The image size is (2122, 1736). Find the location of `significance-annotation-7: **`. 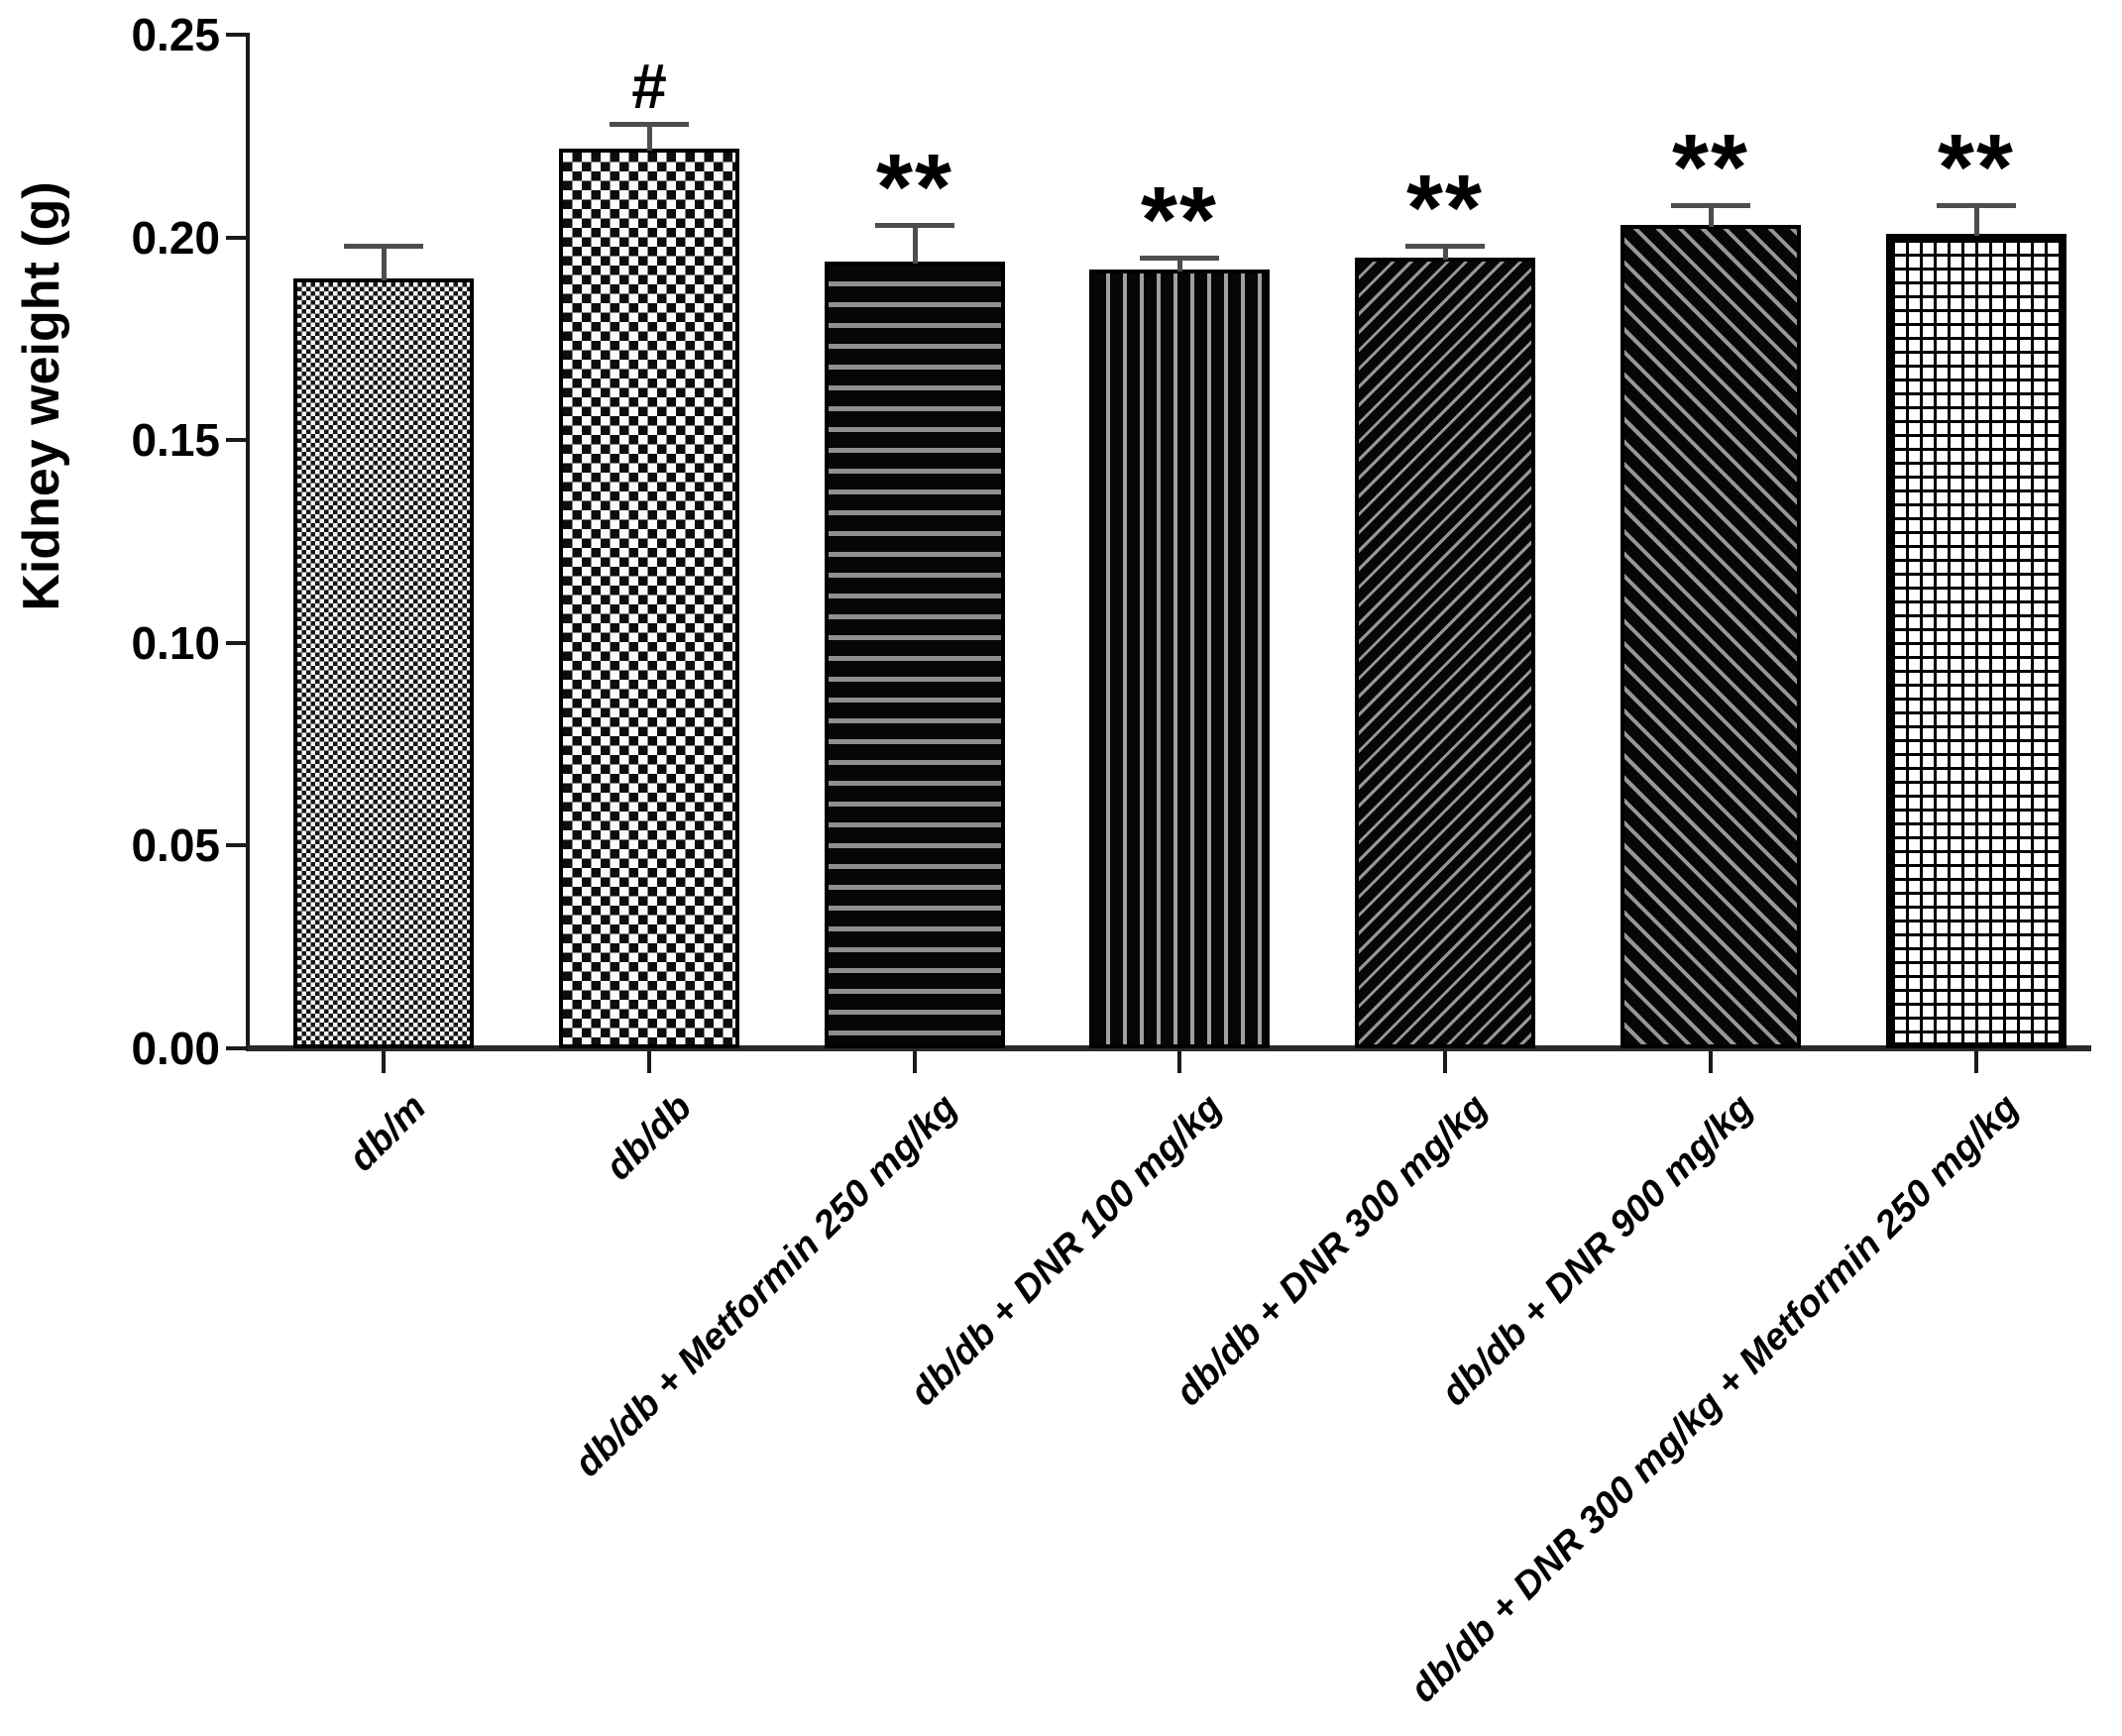

significance-annotation-7: ** is located at coordinates (1977, 167).